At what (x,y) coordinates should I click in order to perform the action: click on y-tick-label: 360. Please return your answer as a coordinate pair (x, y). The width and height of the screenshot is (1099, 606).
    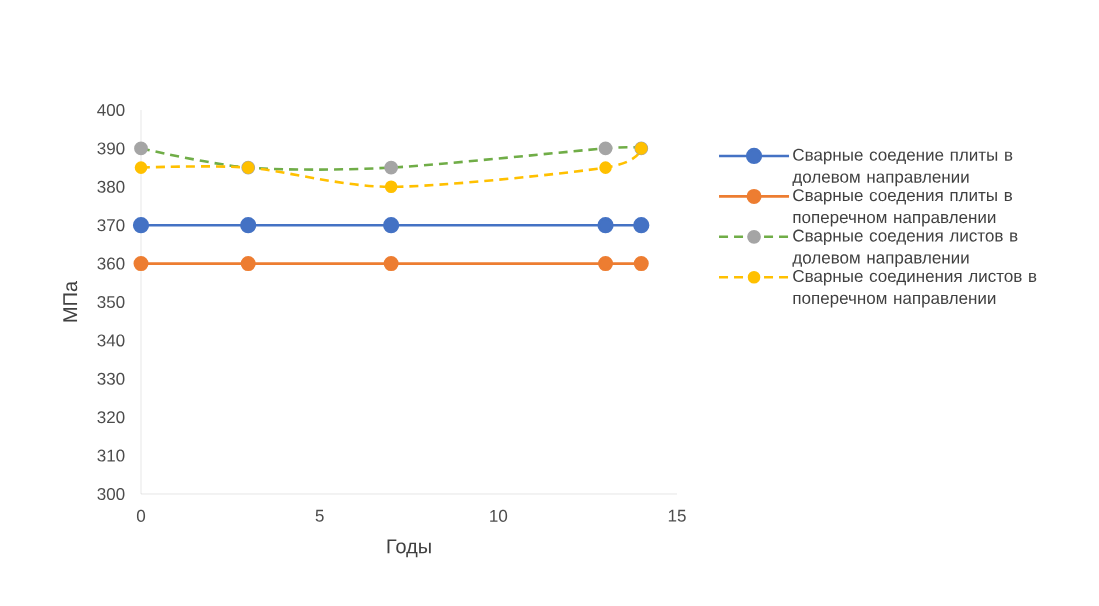
    Looking at the image, I should click on (111, 263).